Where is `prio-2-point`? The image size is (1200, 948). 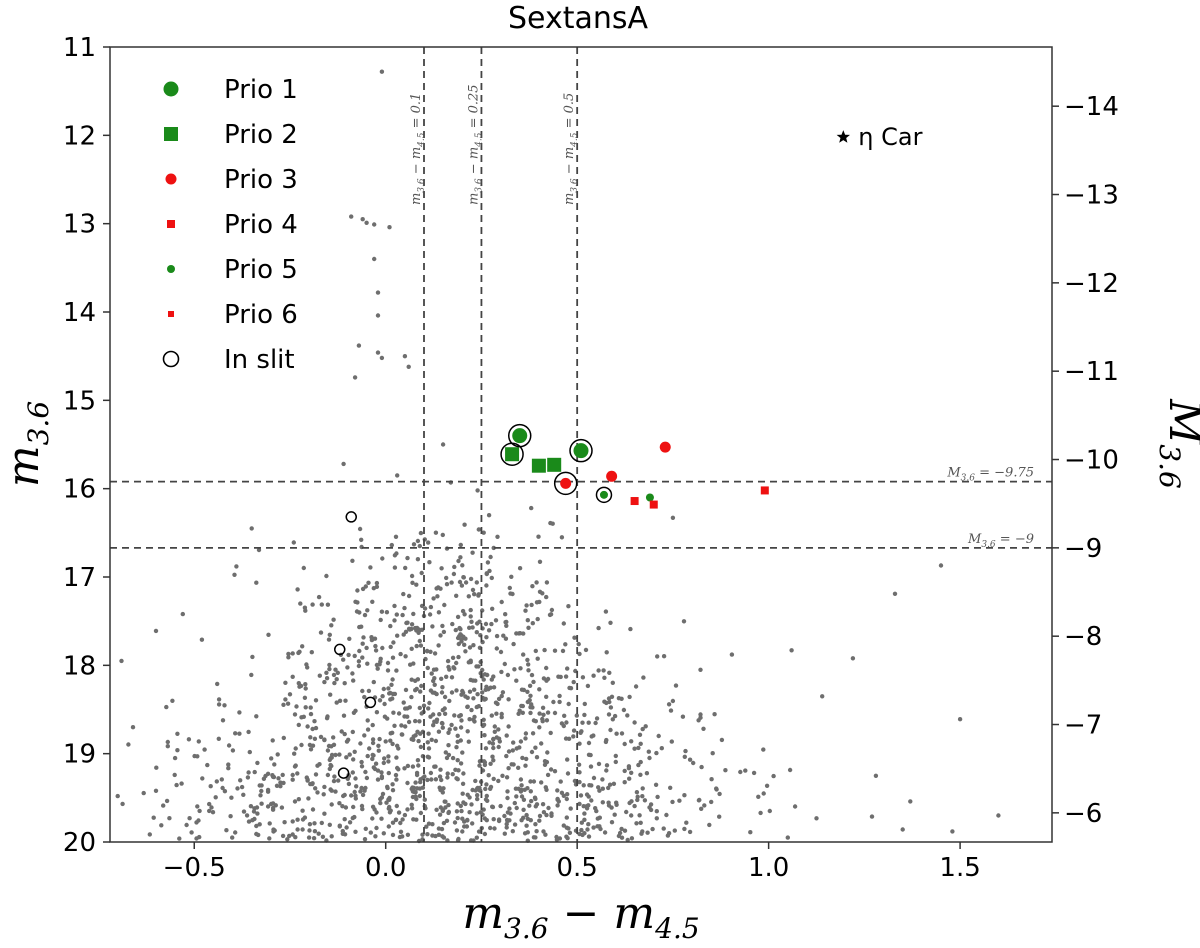 prio-2-point is located at coordinates (554, 464).